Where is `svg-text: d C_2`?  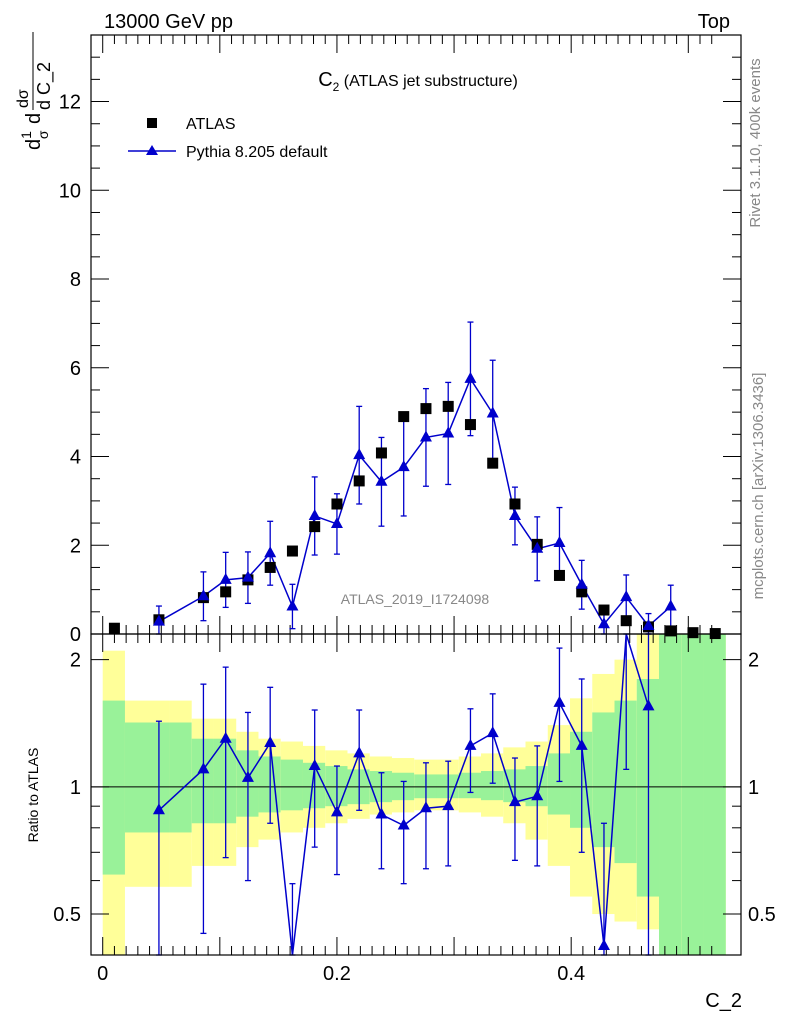
svg-text: d C_2 is located at coordinates (44, 86).